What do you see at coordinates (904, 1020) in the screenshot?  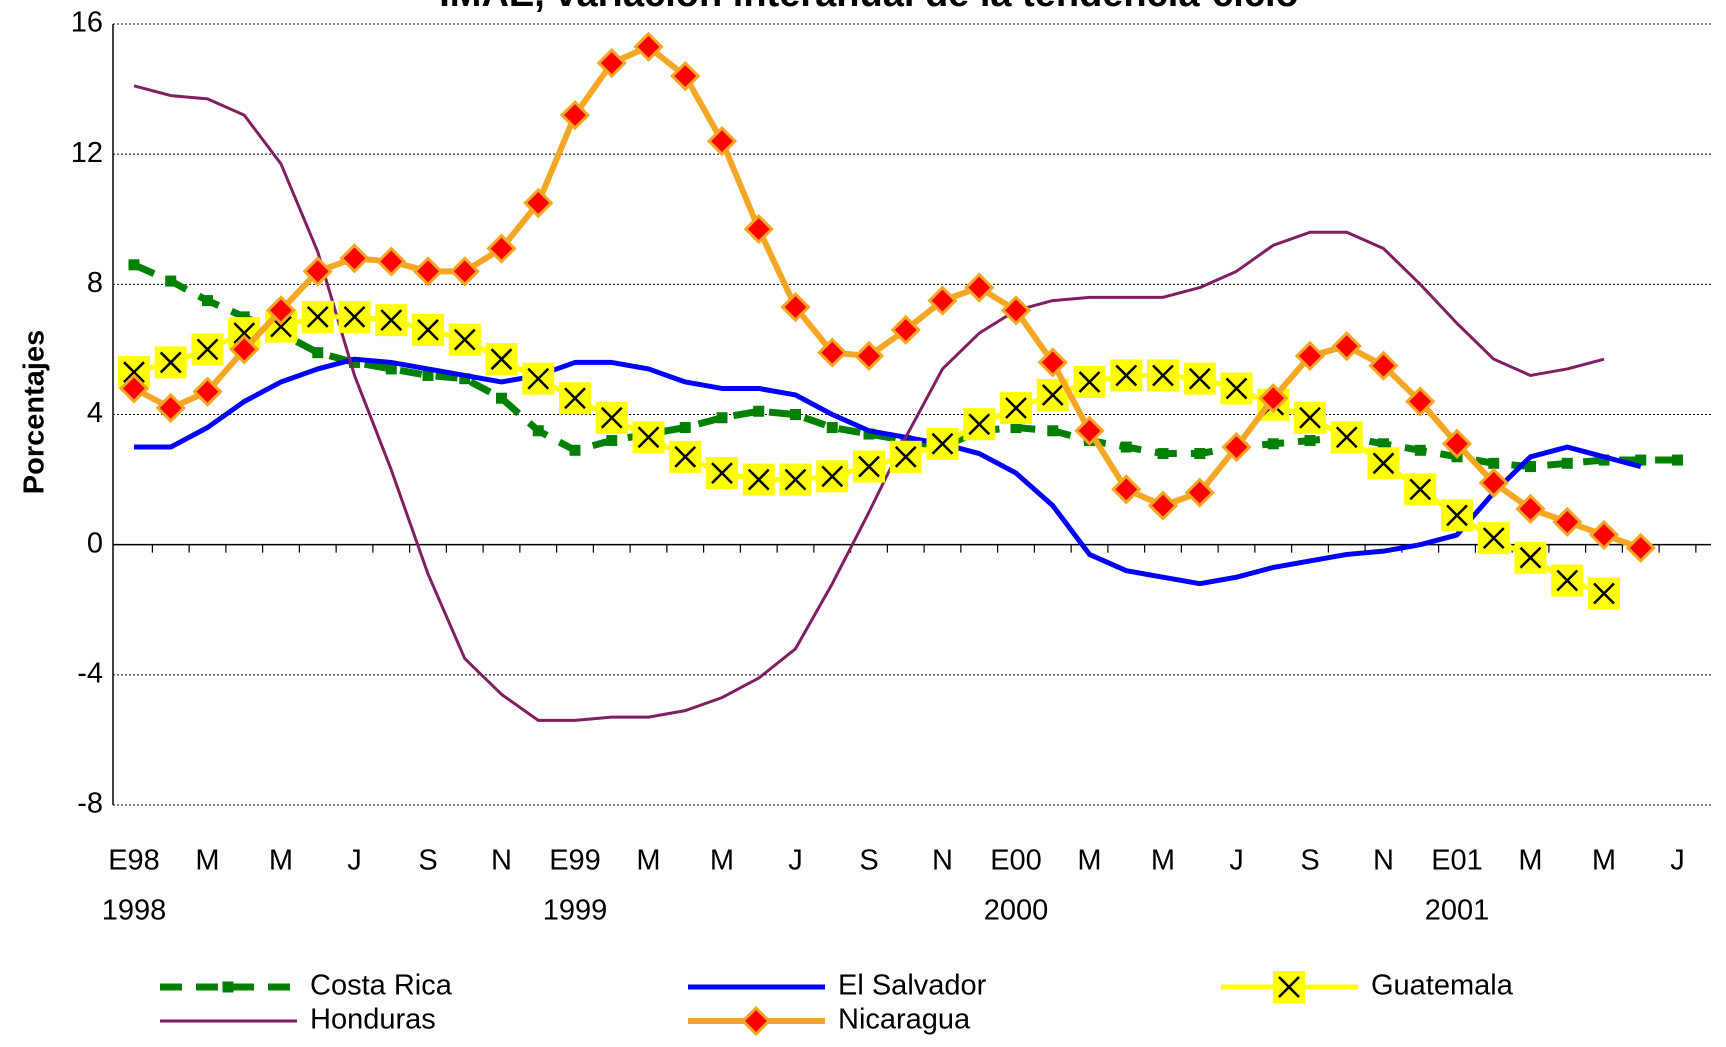 I see `legend-label: Nicaragua` at bounding box center [904, 1020].